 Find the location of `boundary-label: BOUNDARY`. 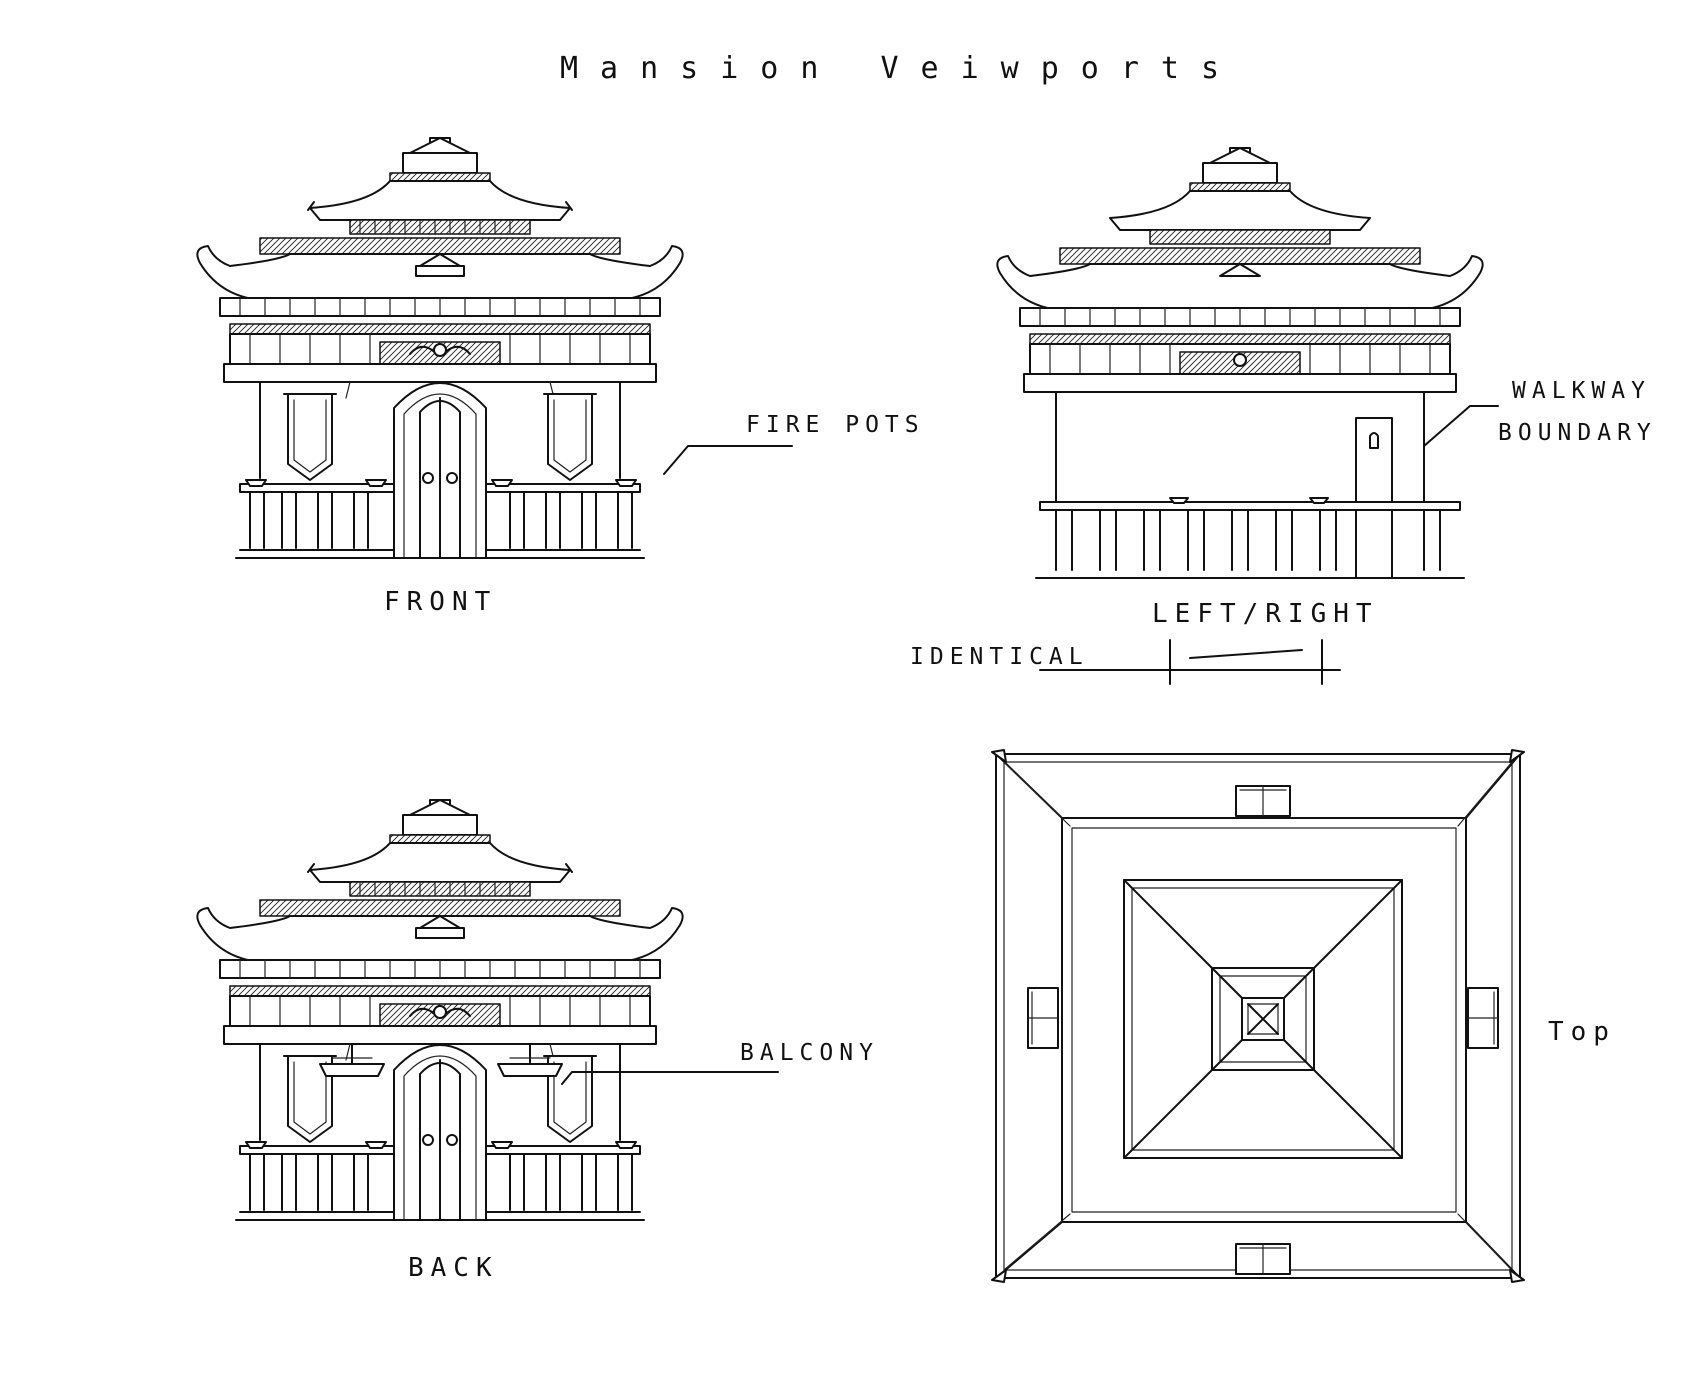

boundary-label: BOUNDARY is located at coordinates (1577, 433).